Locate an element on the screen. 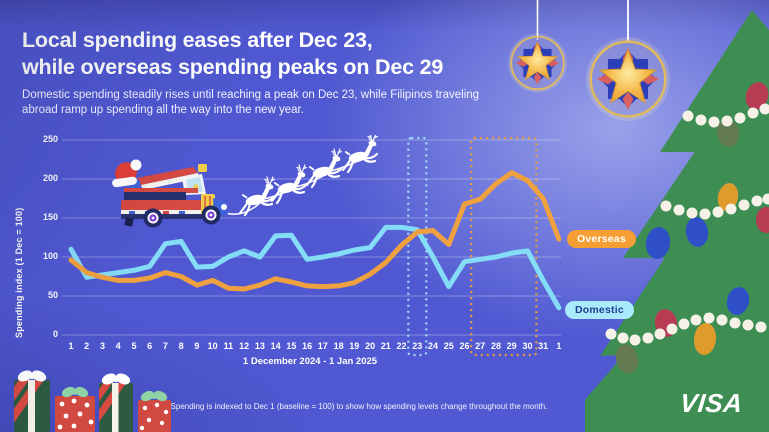 The image size is (769, 432). x-tick-label: 8 is located at coordinates (181, 346).